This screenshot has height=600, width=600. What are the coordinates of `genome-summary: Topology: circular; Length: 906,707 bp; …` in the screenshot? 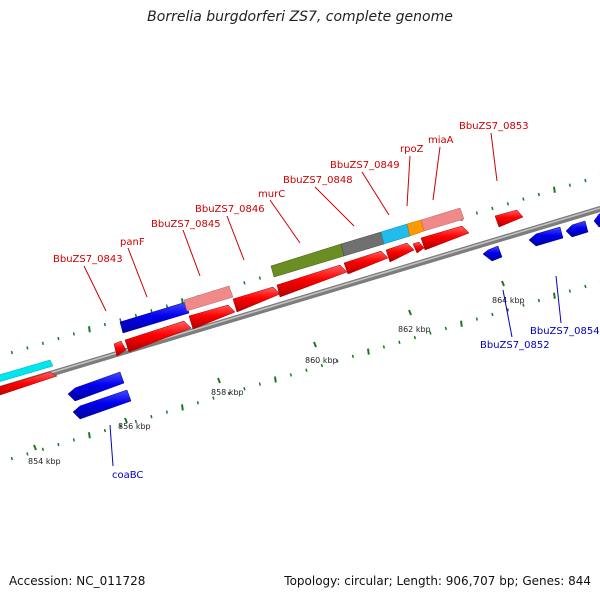 It's located at (437, 581).